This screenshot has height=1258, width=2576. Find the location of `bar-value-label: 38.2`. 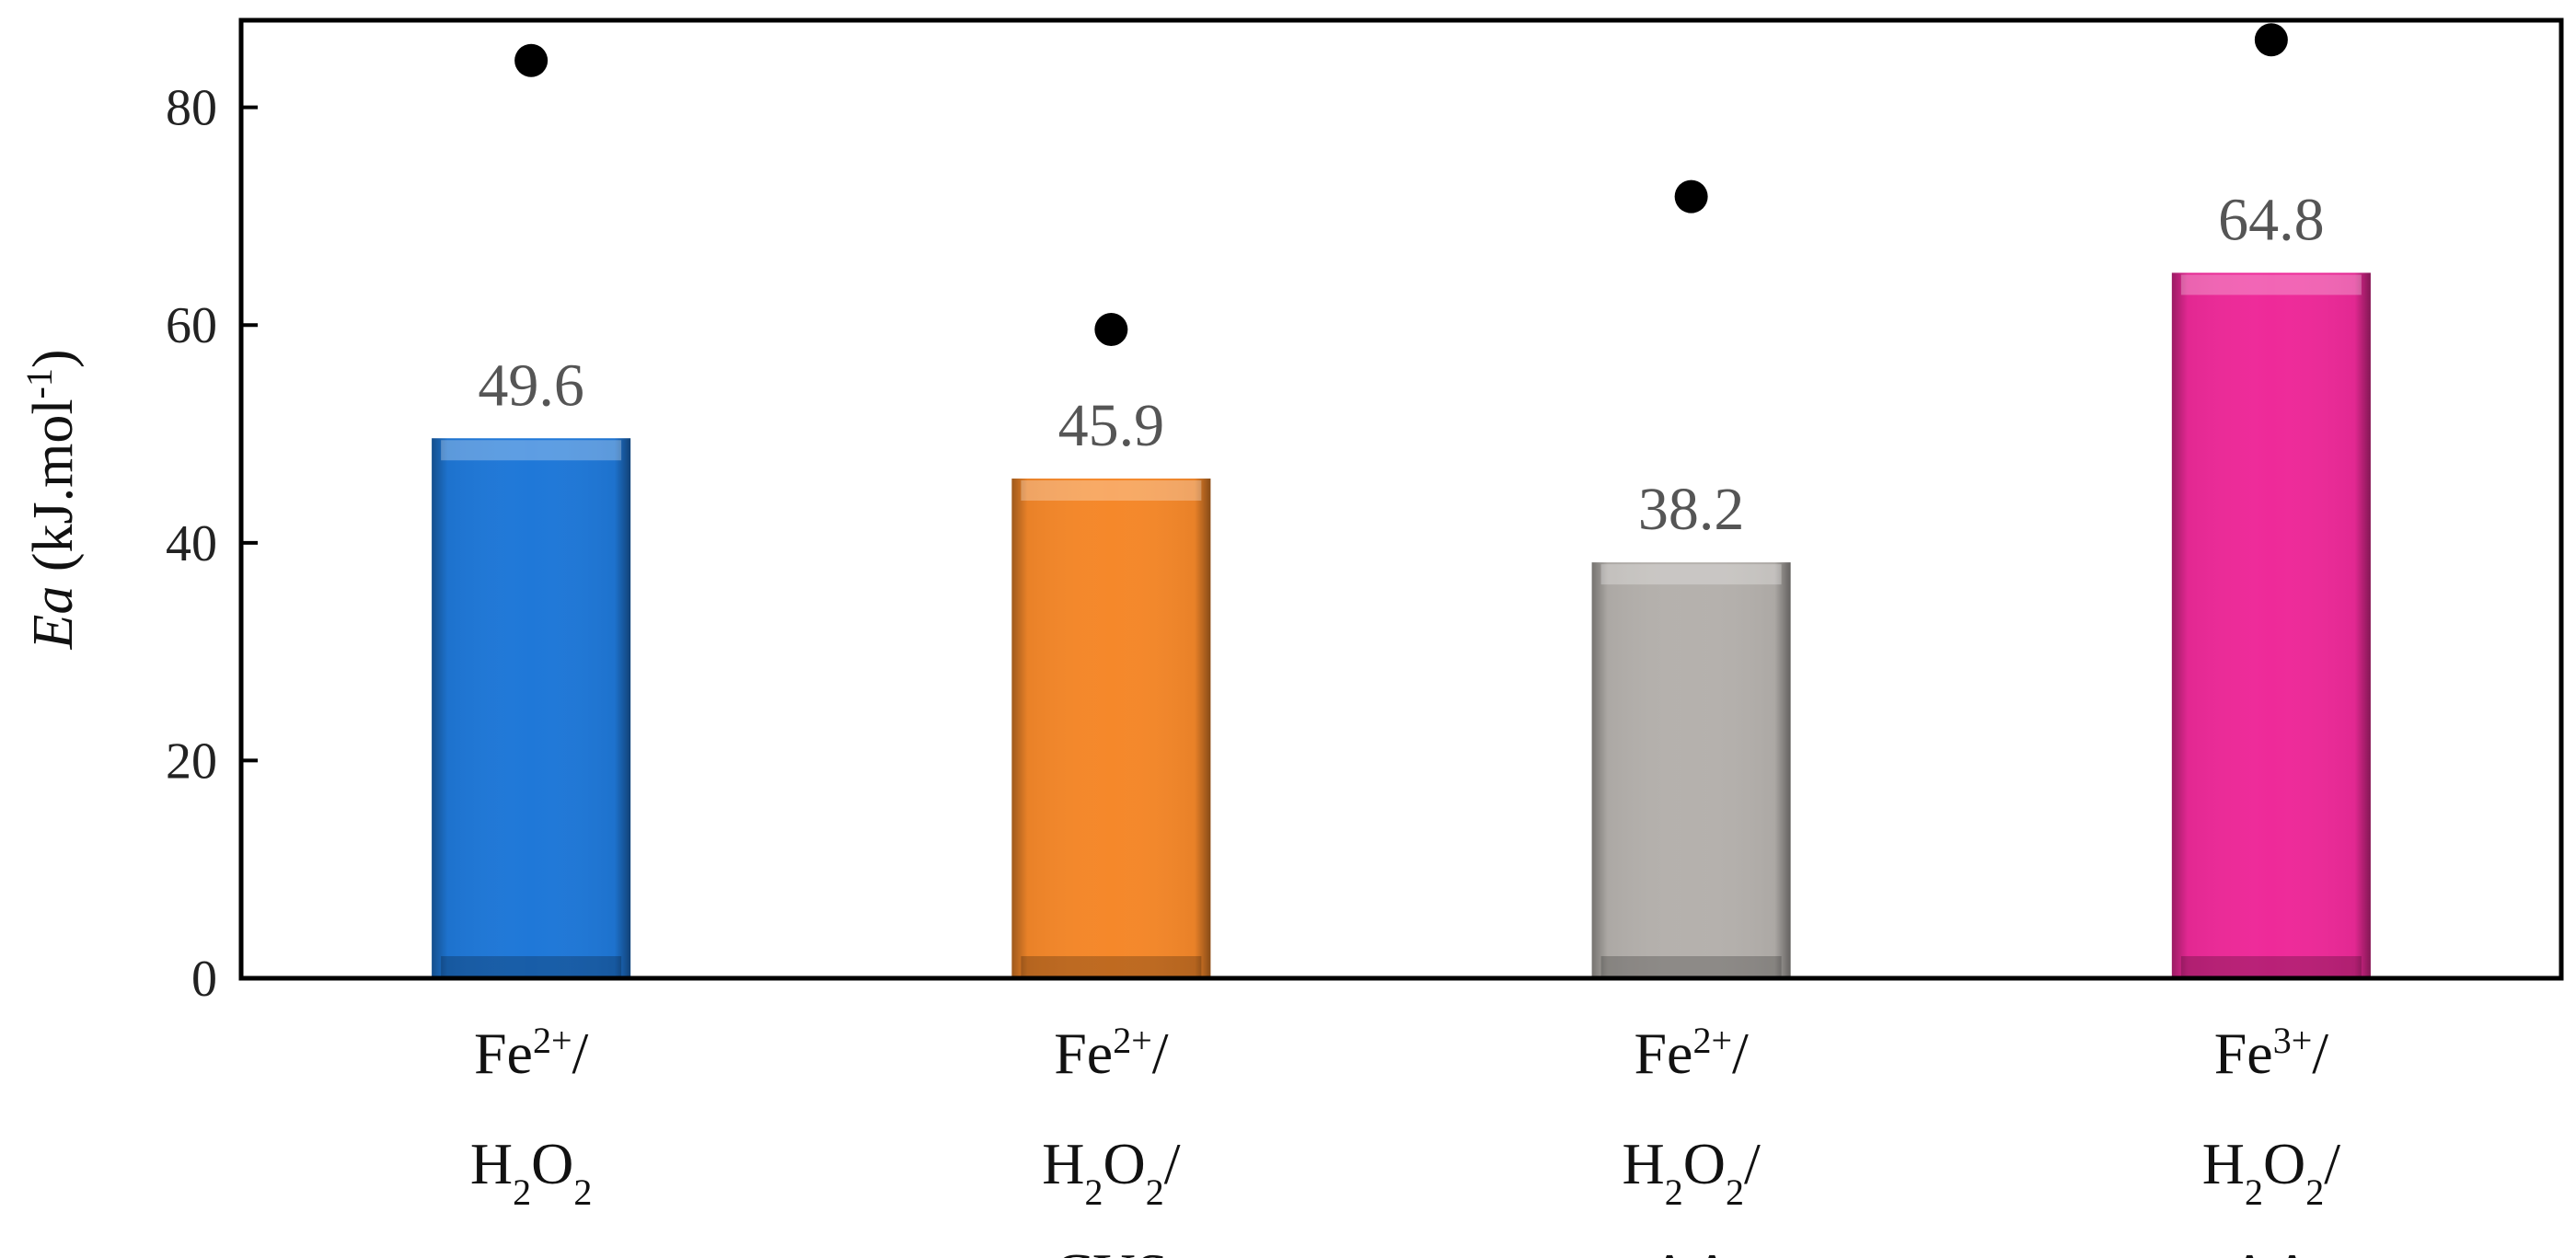

bar-value-label: 38.2 is located at coordinates (1692, 509).